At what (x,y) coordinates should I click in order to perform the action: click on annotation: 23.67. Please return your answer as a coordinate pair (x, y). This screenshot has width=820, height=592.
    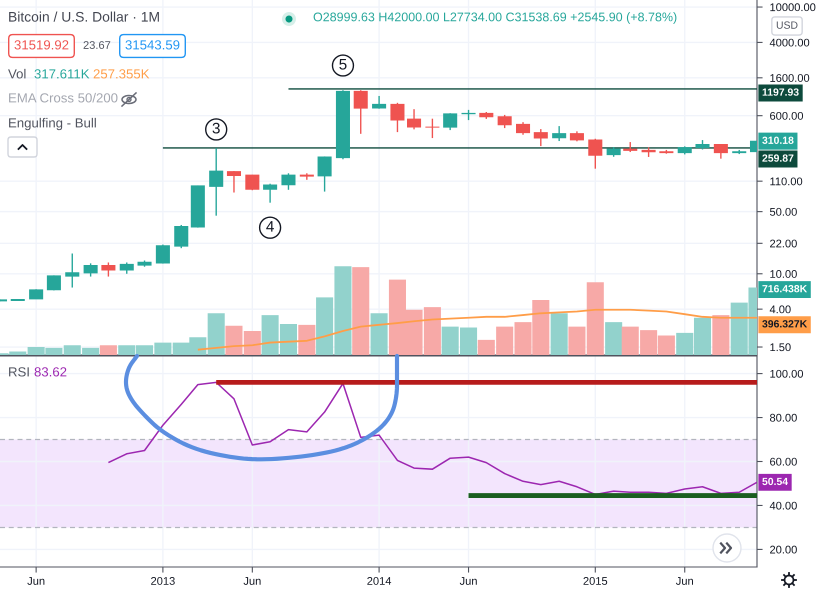
    Looking at the image, I should click on (97, 45).